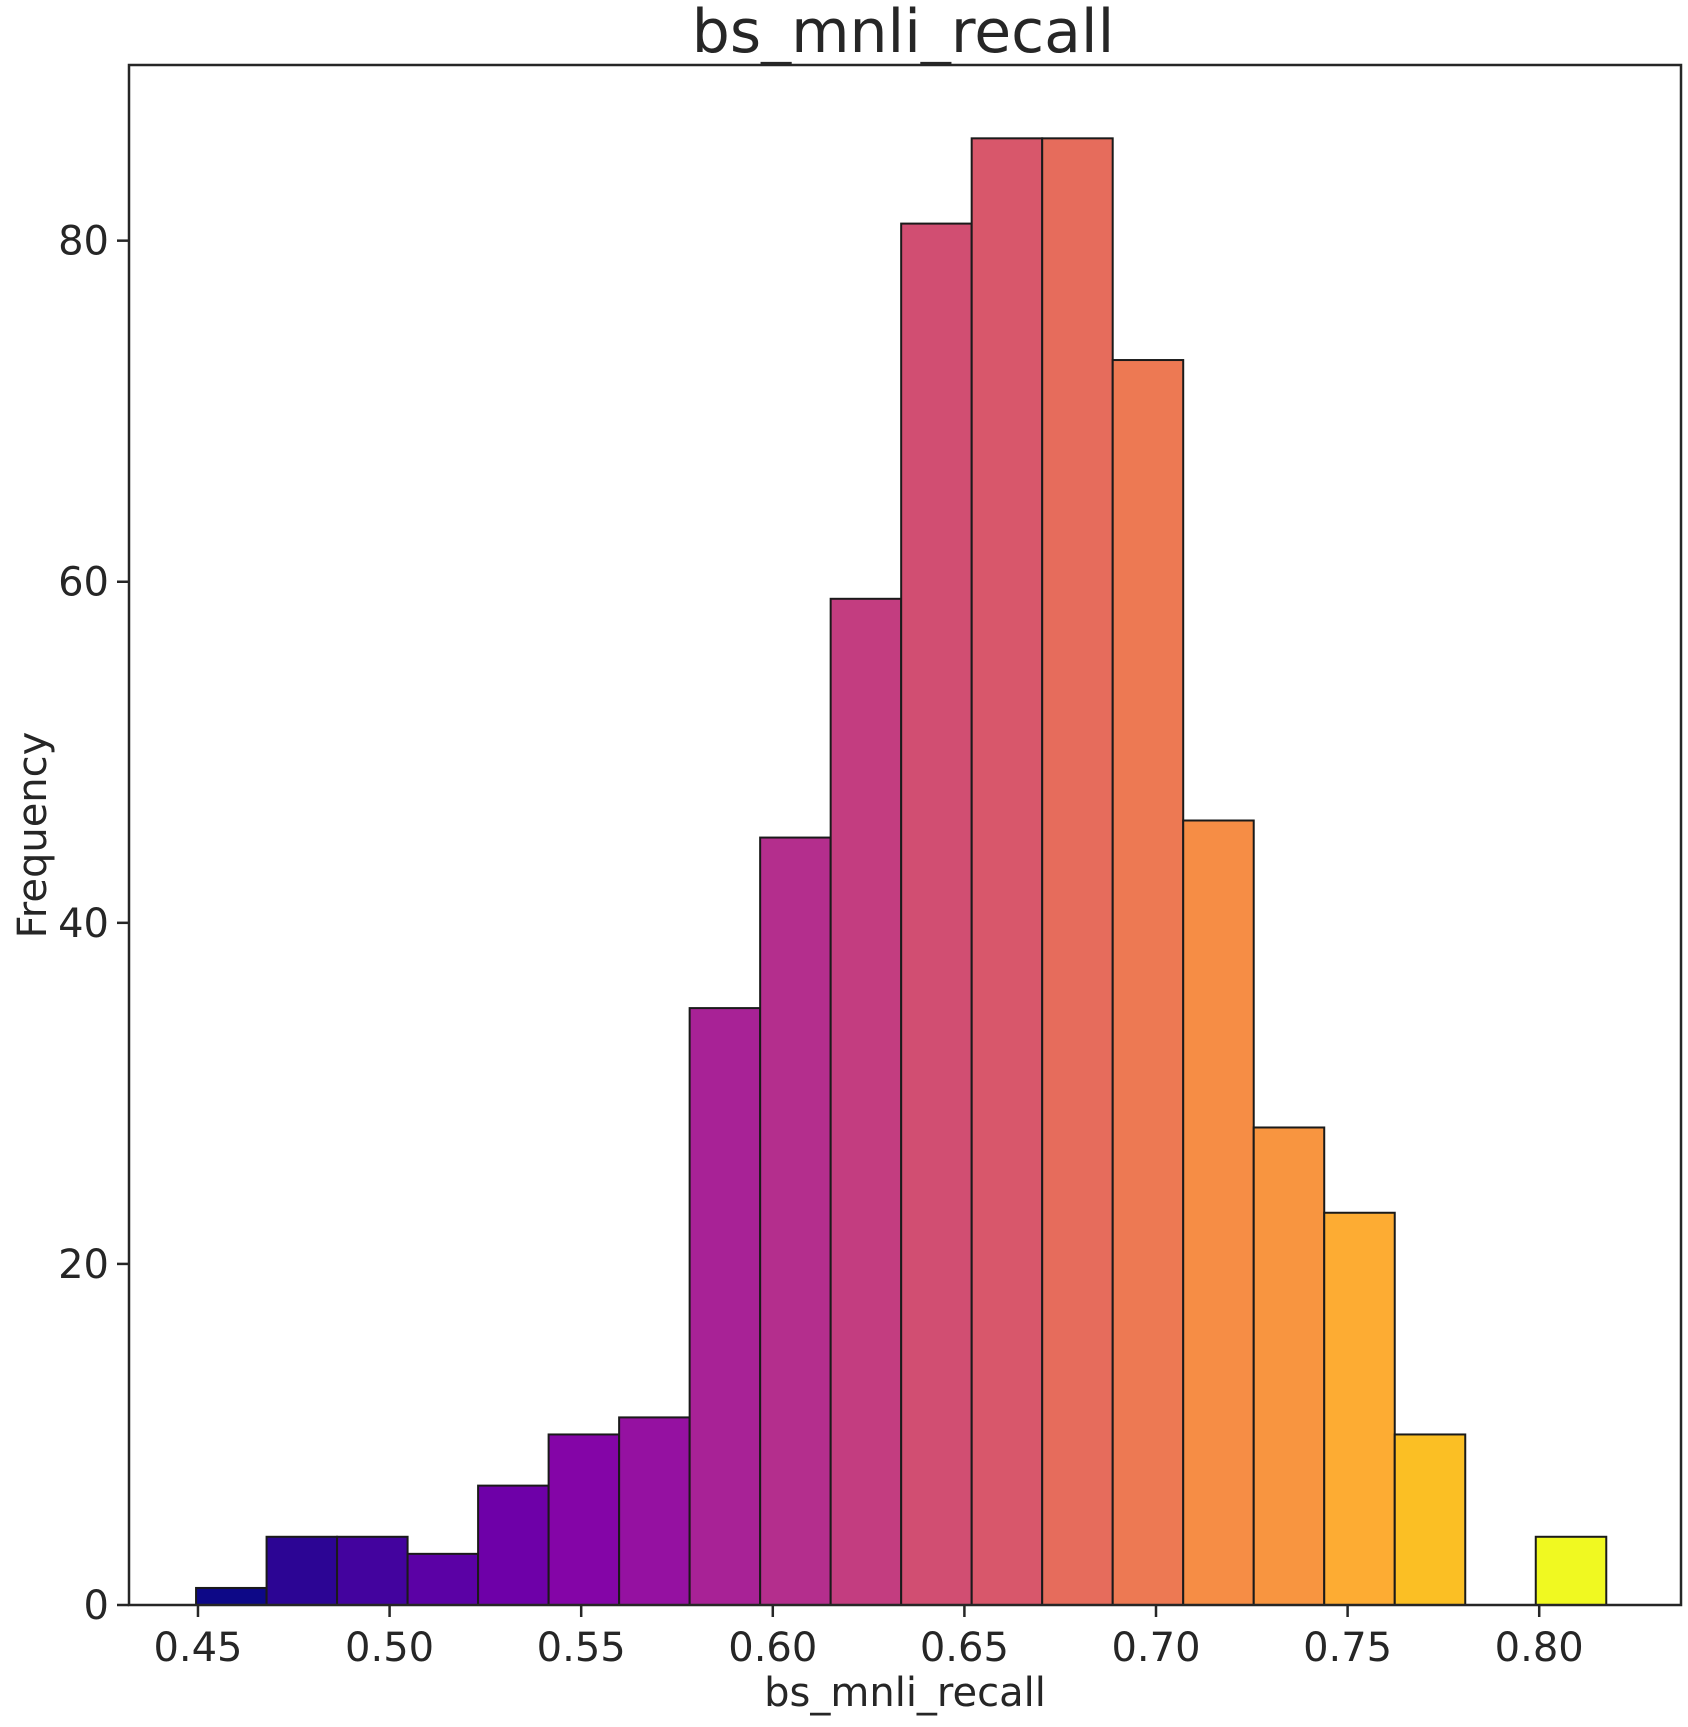 The image size is (1688, 1727). I want to click on x-tick-label: 0.75, so click(1347, 1648).